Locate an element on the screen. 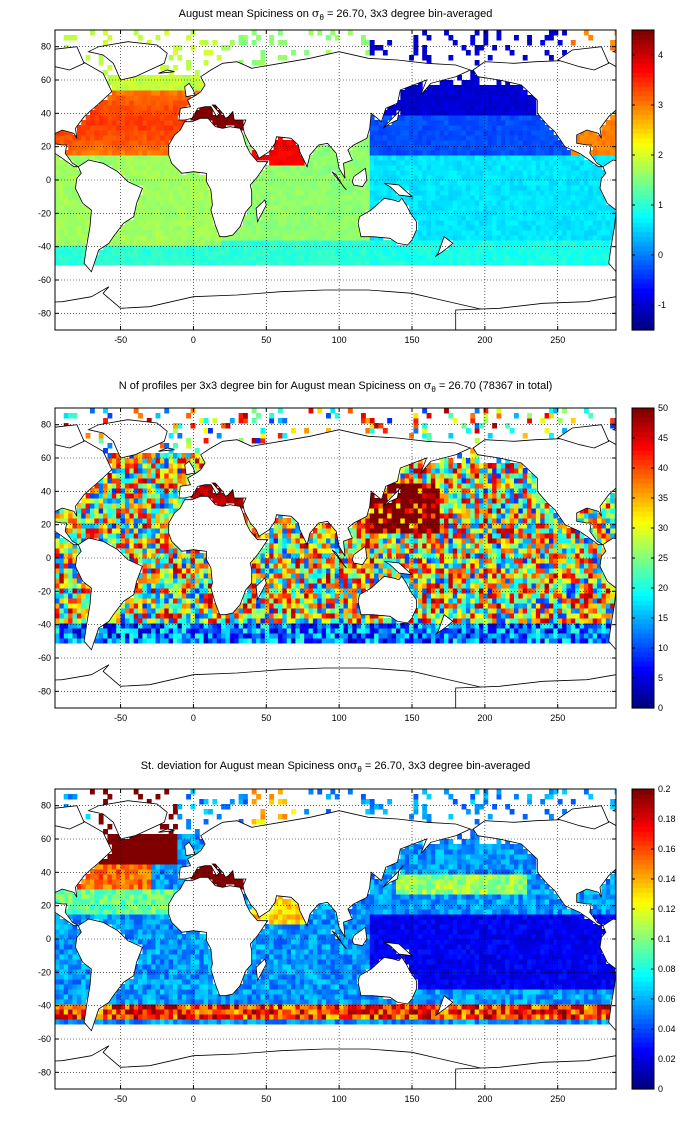 The width and height of the screenshot is (696, 1140). colorbar-swatch is located at coordinates (643, 42).